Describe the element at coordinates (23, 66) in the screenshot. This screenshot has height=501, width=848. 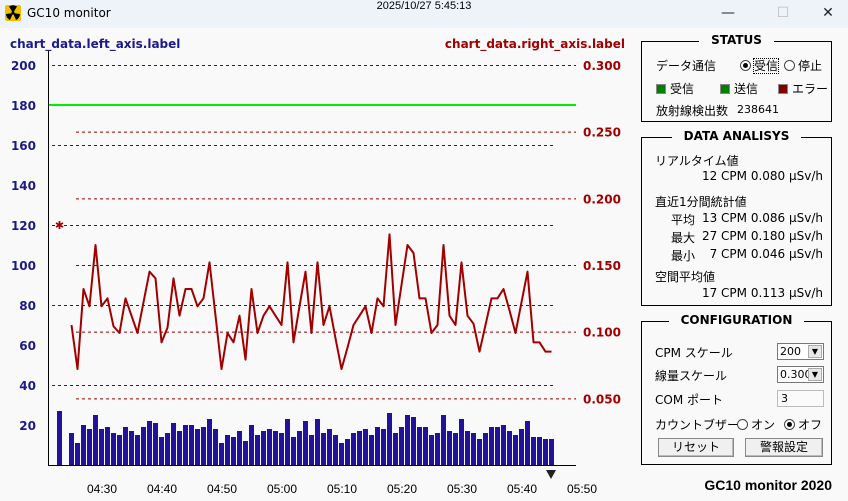
I see `cpm-tick-label: 200` at that location.